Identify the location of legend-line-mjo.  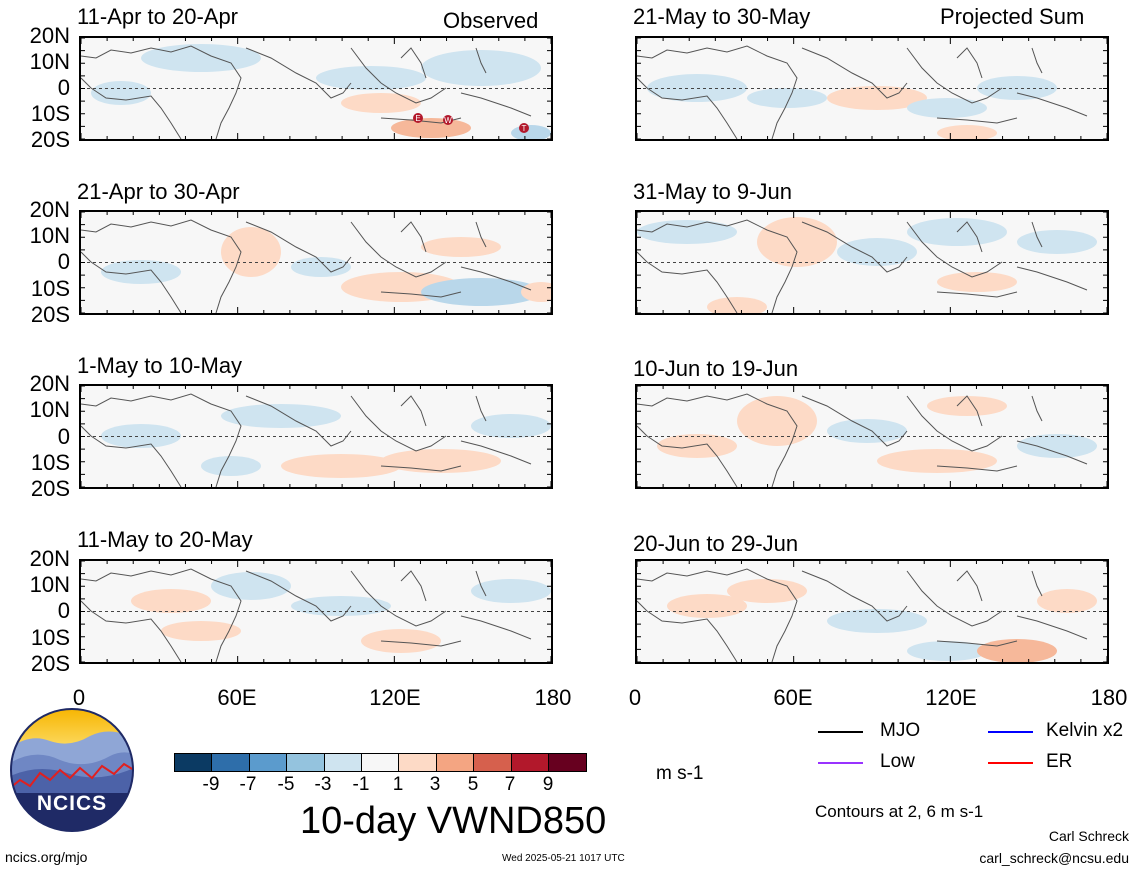
(840, 732).